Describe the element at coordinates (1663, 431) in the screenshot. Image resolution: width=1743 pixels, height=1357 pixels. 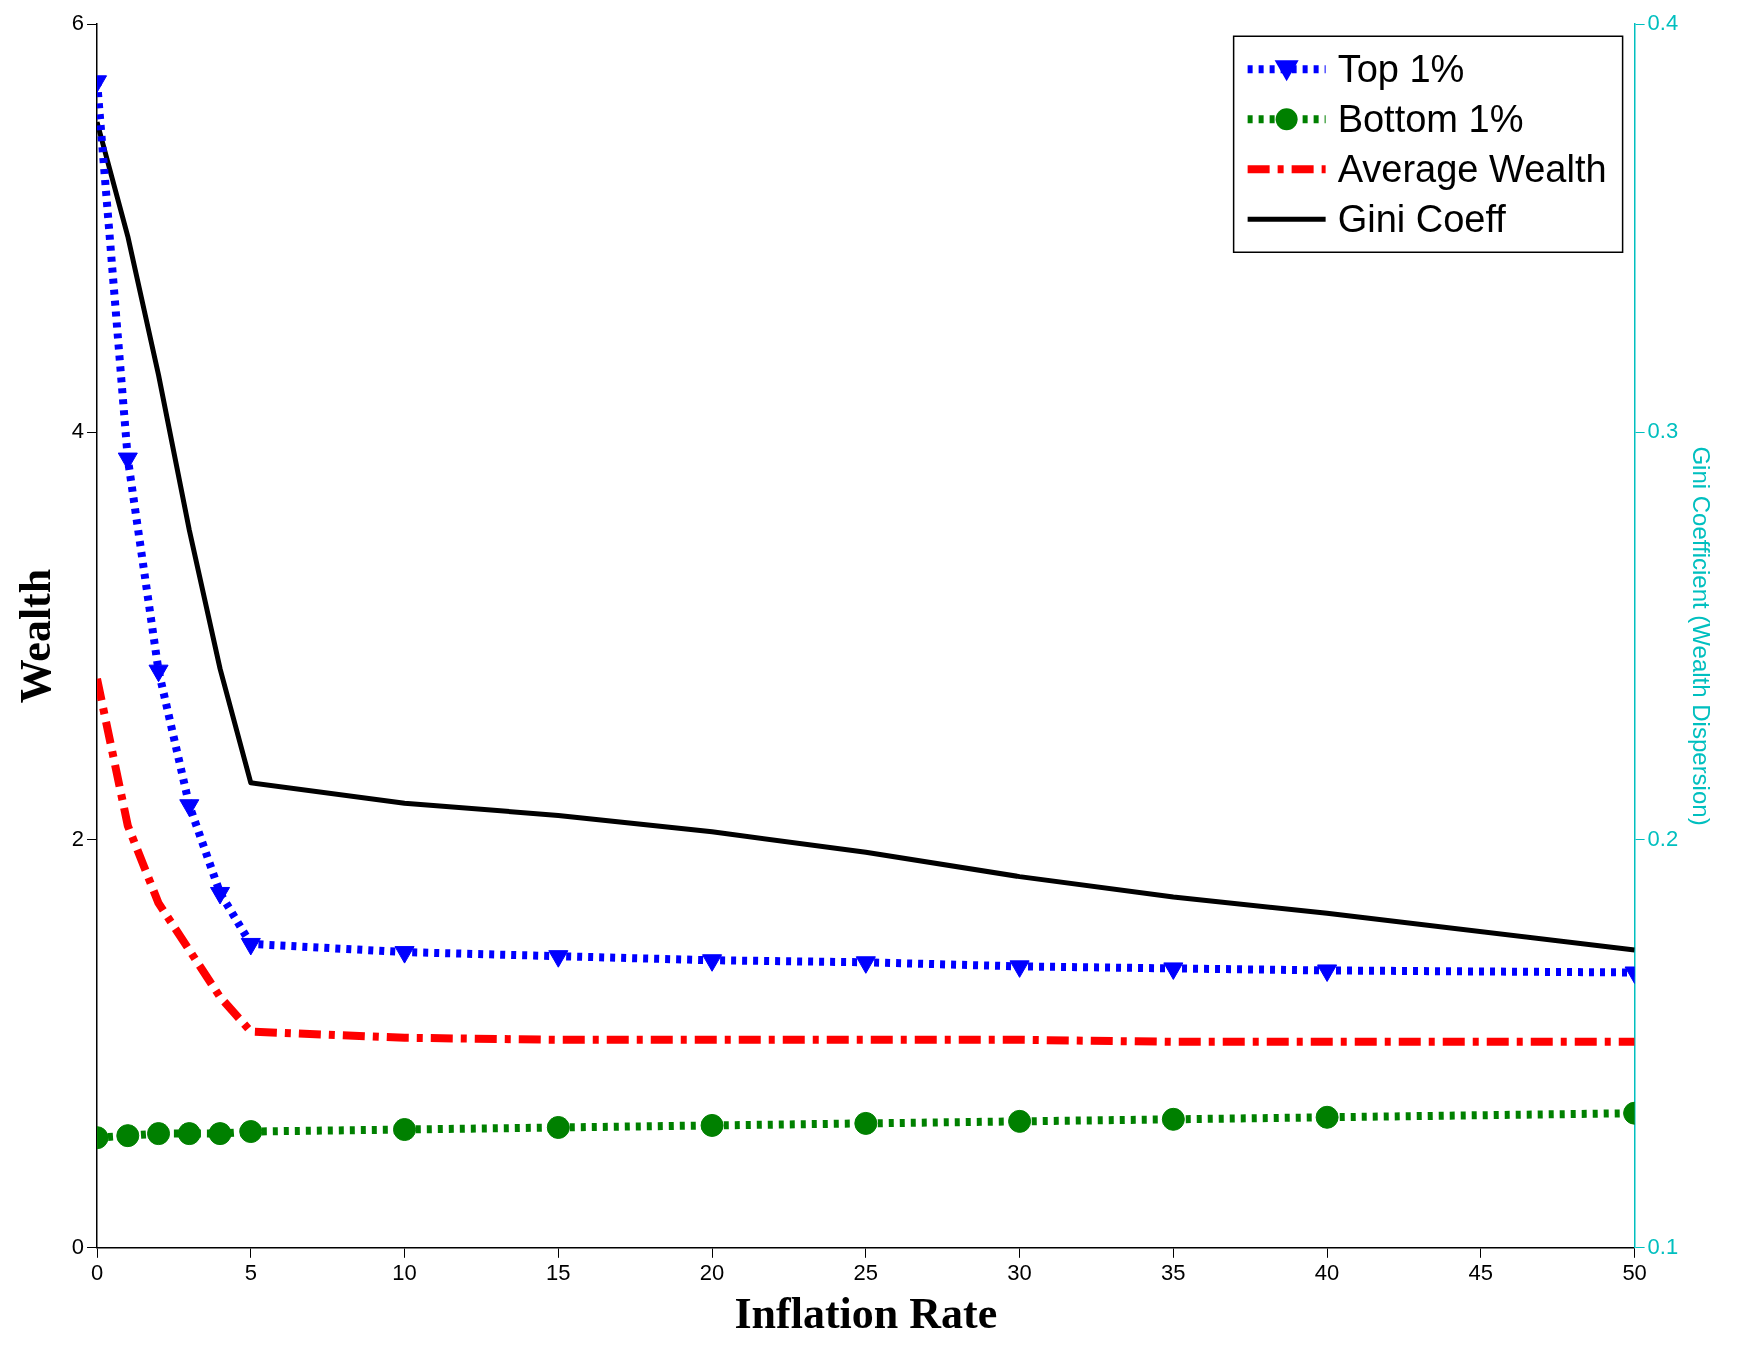
I see `y2-tick-label: 0.3` at that location.